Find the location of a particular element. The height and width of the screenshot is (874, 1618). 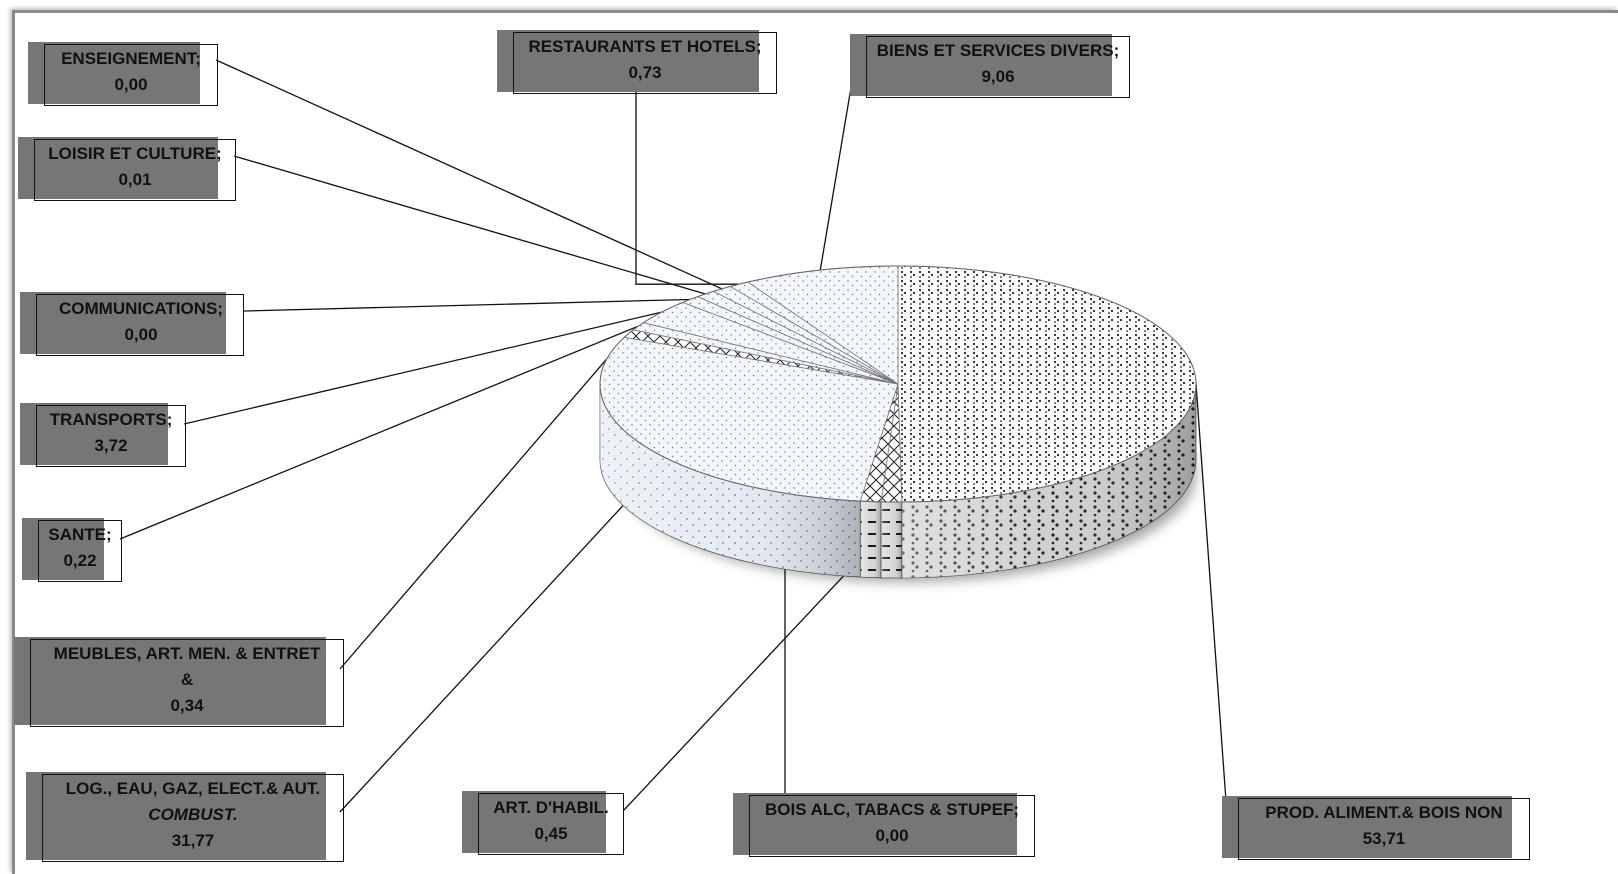

leader-art-habil is located at coordinates (747, 678).